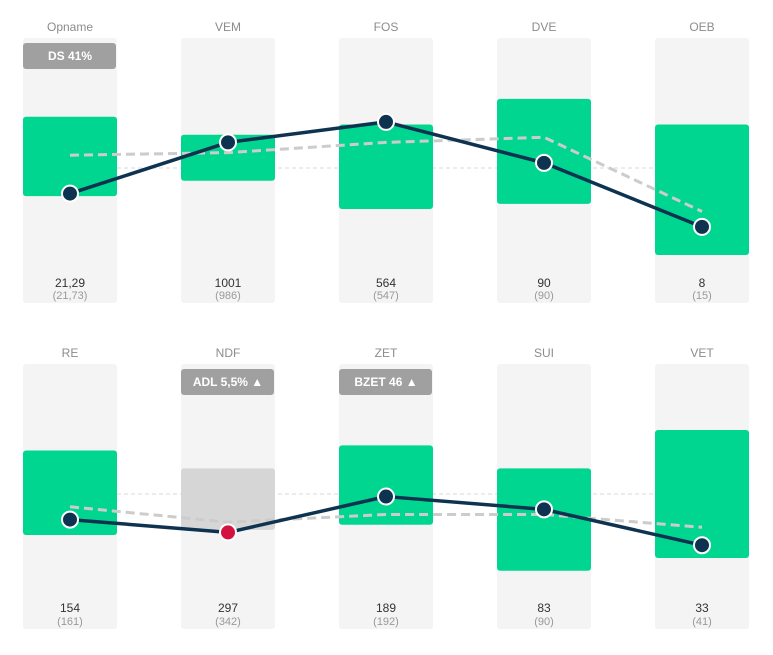 The height and width of the screenshot is (655, 773). I want to click on reference-label-vet: (41), so click(702, 622).